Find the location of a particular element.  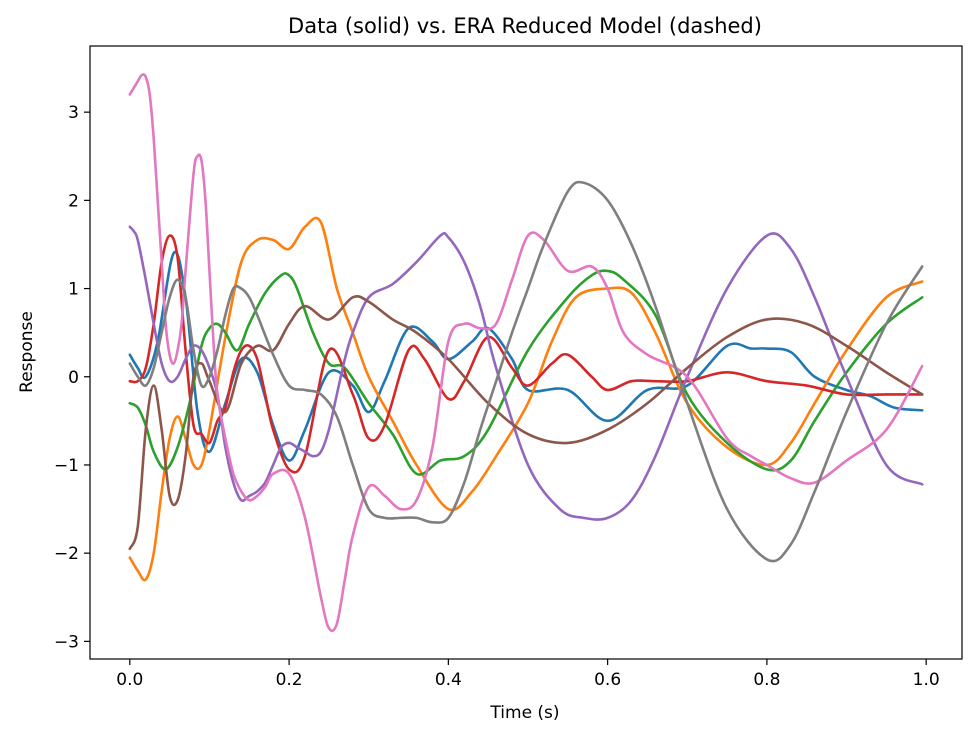

y-tick-label: −1 is located at coordinates (66, 466).